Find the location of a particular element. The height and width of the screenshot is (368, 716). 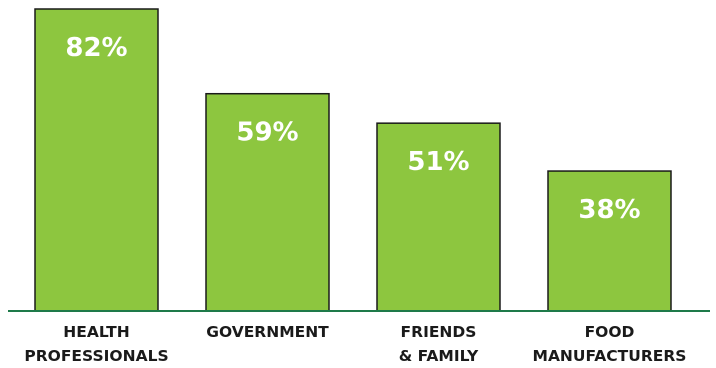

category-label-health-professionals-line-1: HEALTH is located at coordinates (96, 332).